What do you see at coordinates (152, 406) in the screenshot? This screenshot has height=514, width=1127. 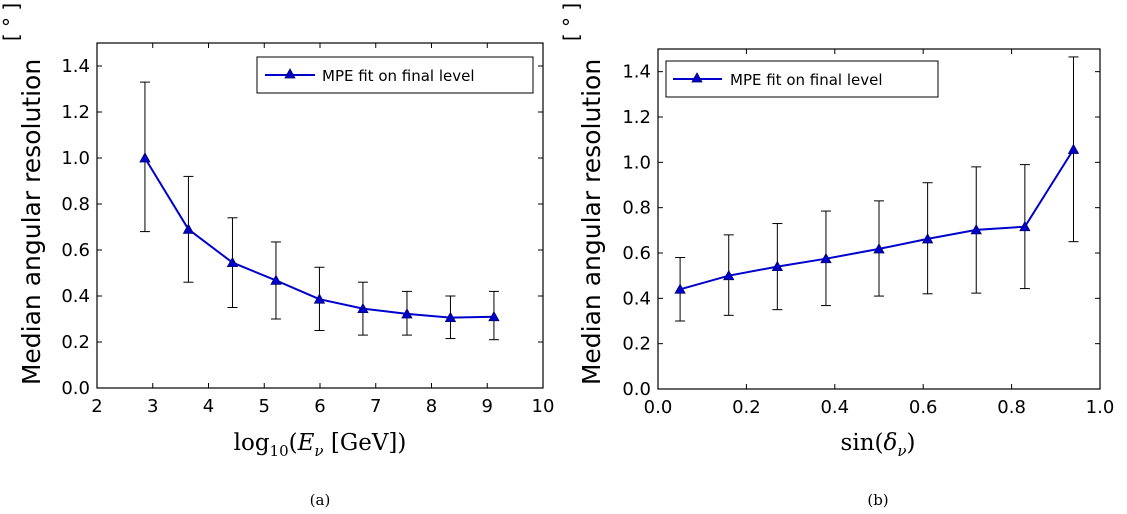 I see `x-tick-label: 3` at bounding box center [152, 406].